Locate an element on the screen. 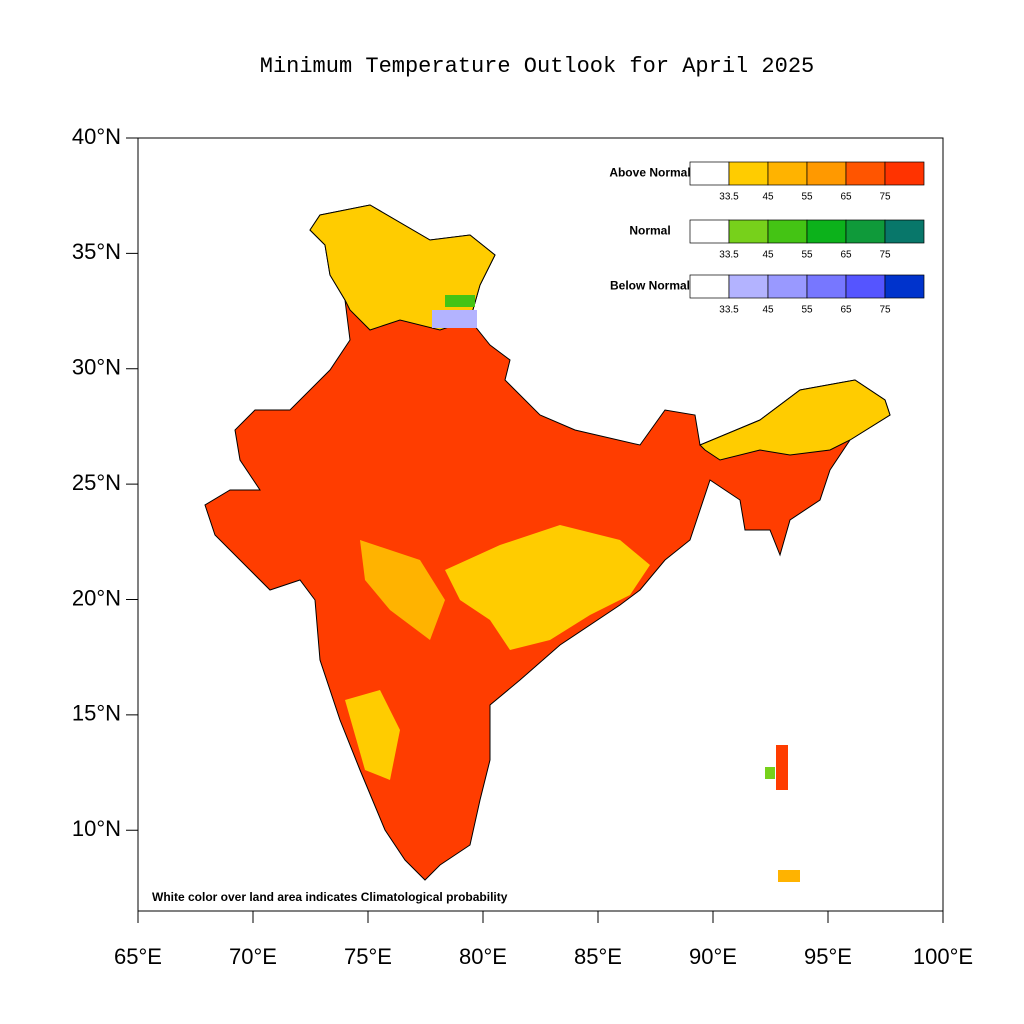 The height and width of the screenshot is (1024, 1024). below-normal-cell is located at coordinates (454, 319).